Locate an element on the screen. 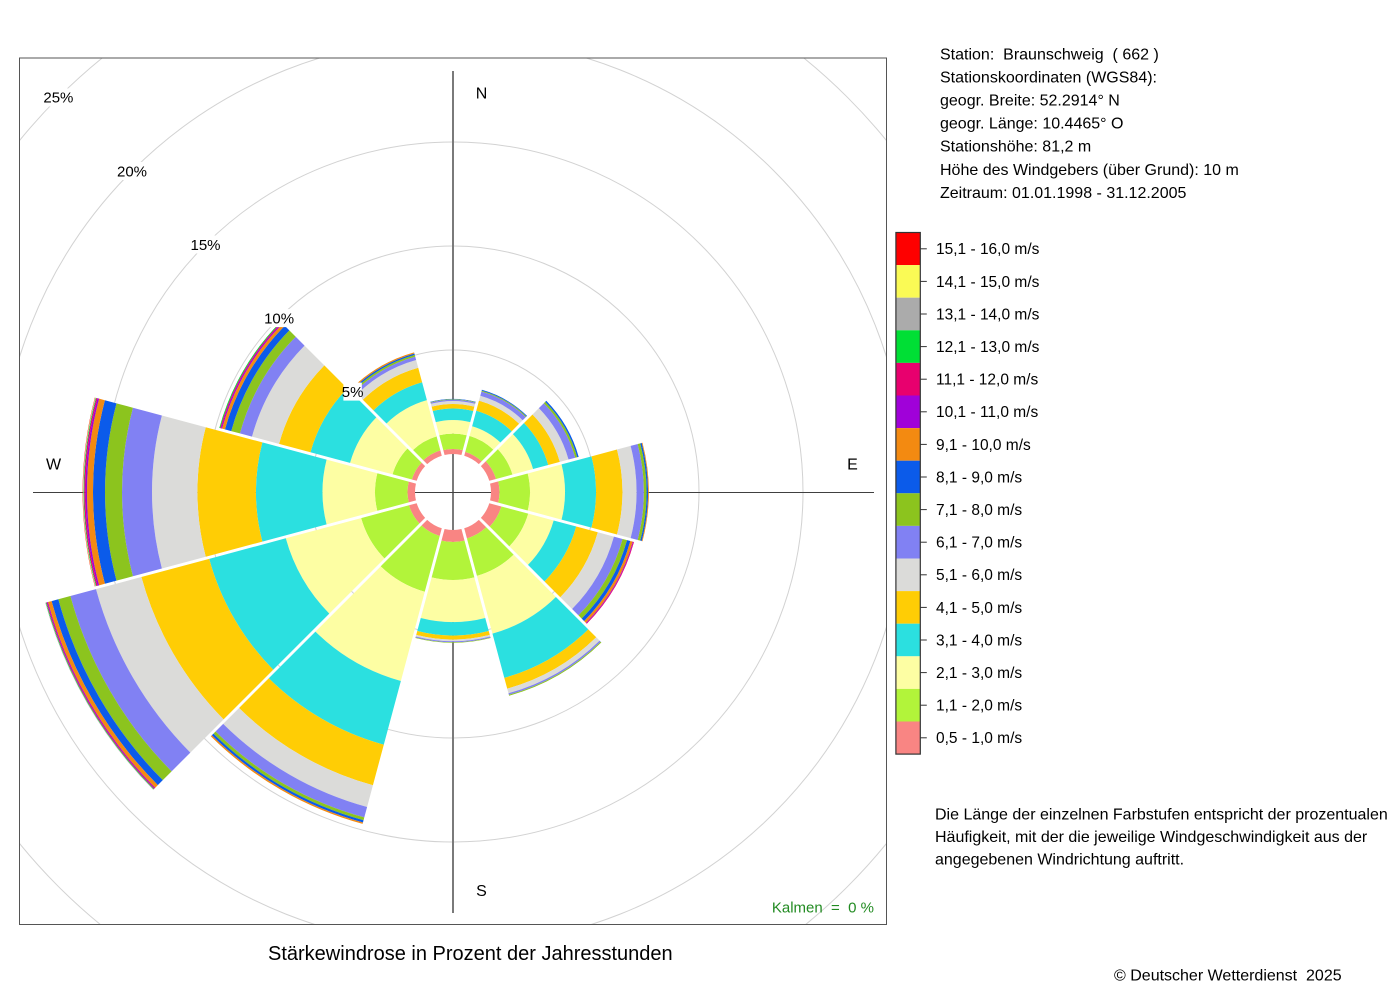 The image size is (1400, 1005). svg-text: 10,1 - 11,0 m/s is located at coordinates (987, 412).